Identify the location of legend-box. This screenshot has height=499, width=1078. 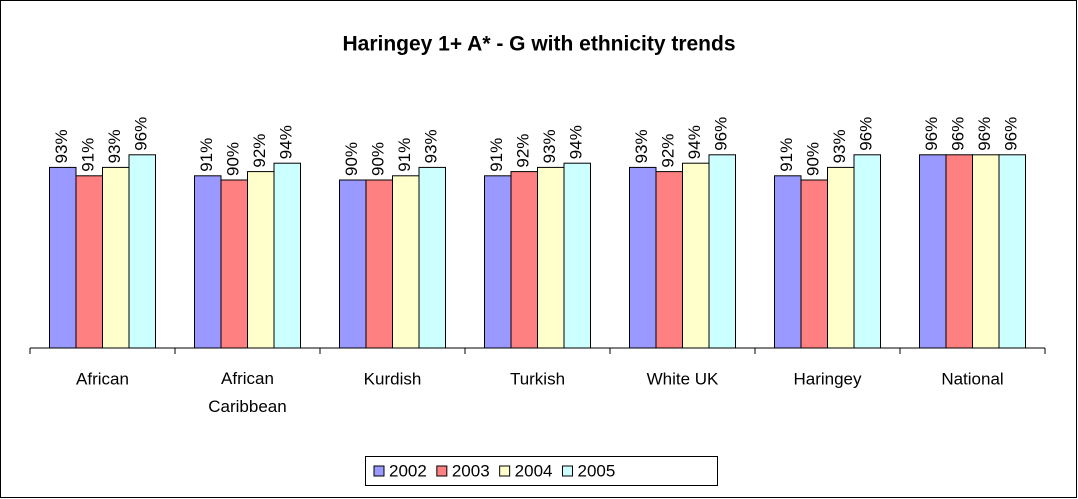
(541, 471).